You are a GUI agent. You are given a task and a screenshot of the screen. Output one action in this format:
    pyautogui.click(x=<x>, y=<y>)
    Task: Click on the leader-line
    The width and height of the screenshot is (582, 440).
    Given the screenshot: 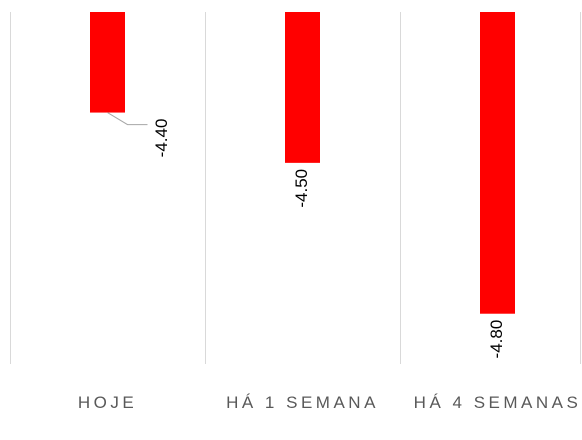 What is the action you would take?
    pyautogui.click(x=127, y=119)
    